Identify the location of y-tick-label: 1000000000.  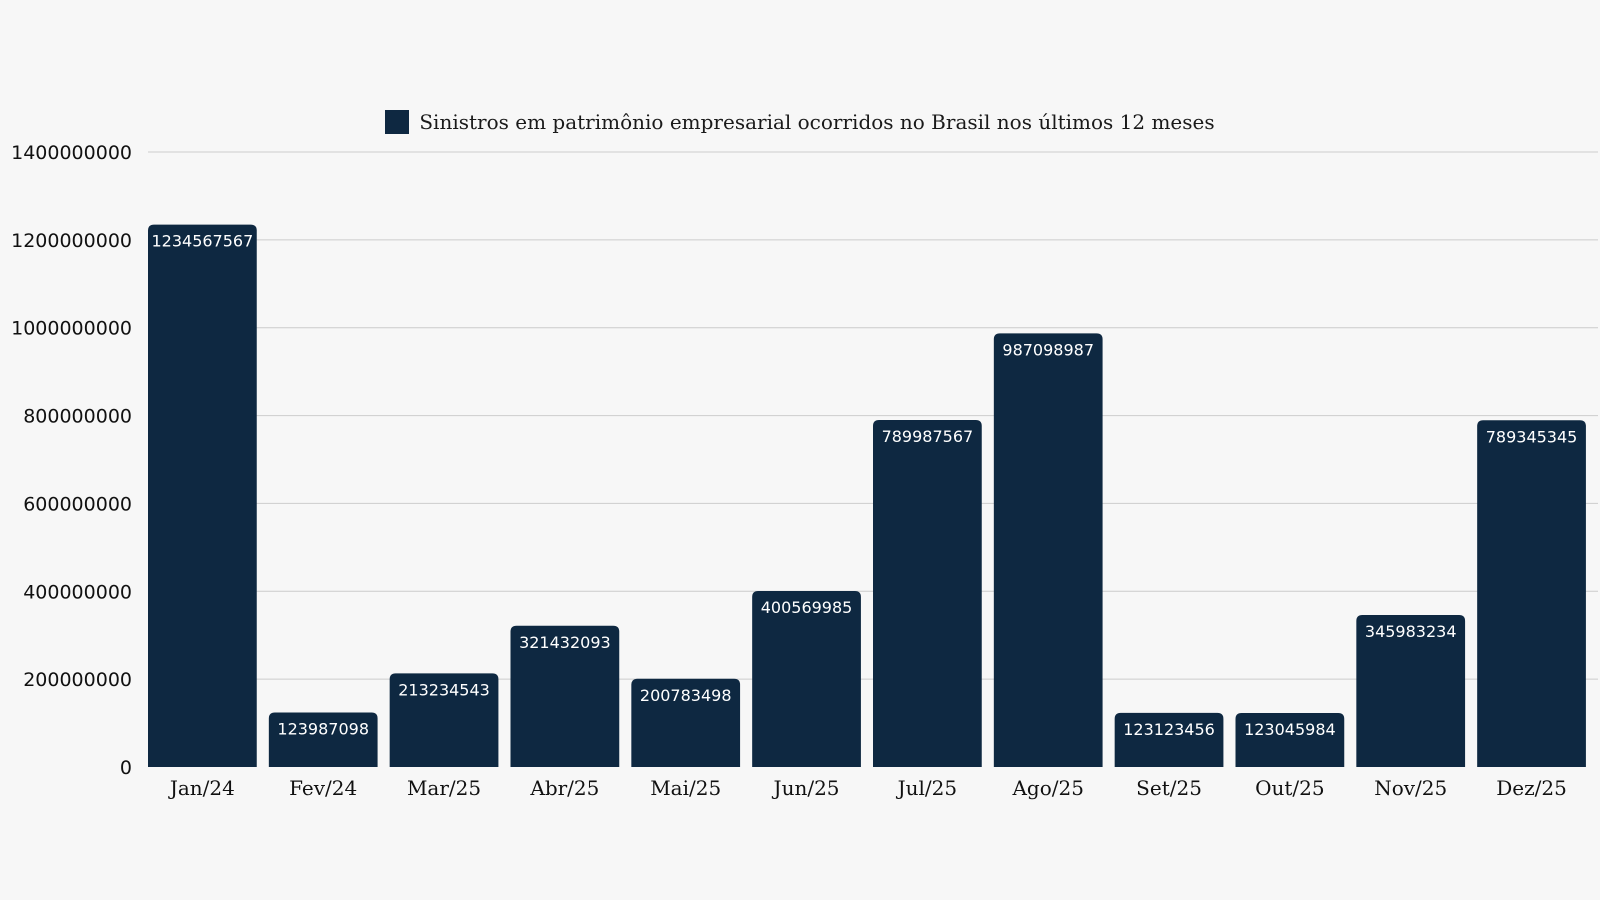
(71, 329).